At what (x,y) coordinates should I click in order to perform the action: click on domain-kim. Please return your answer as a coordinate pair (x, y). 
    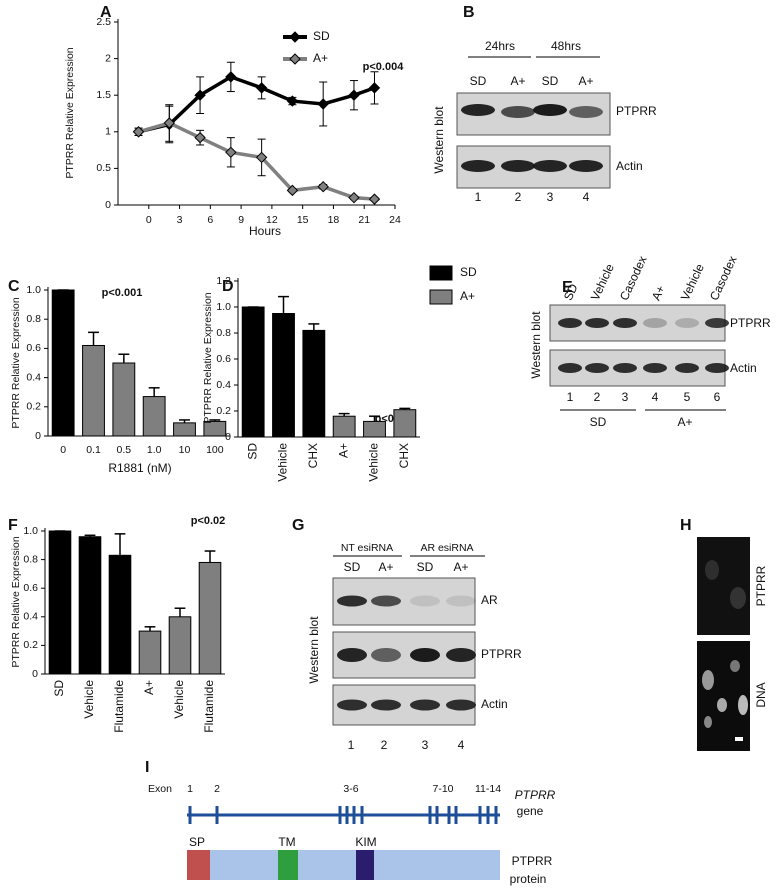
    Looking at the image, I should click on (365, 865).